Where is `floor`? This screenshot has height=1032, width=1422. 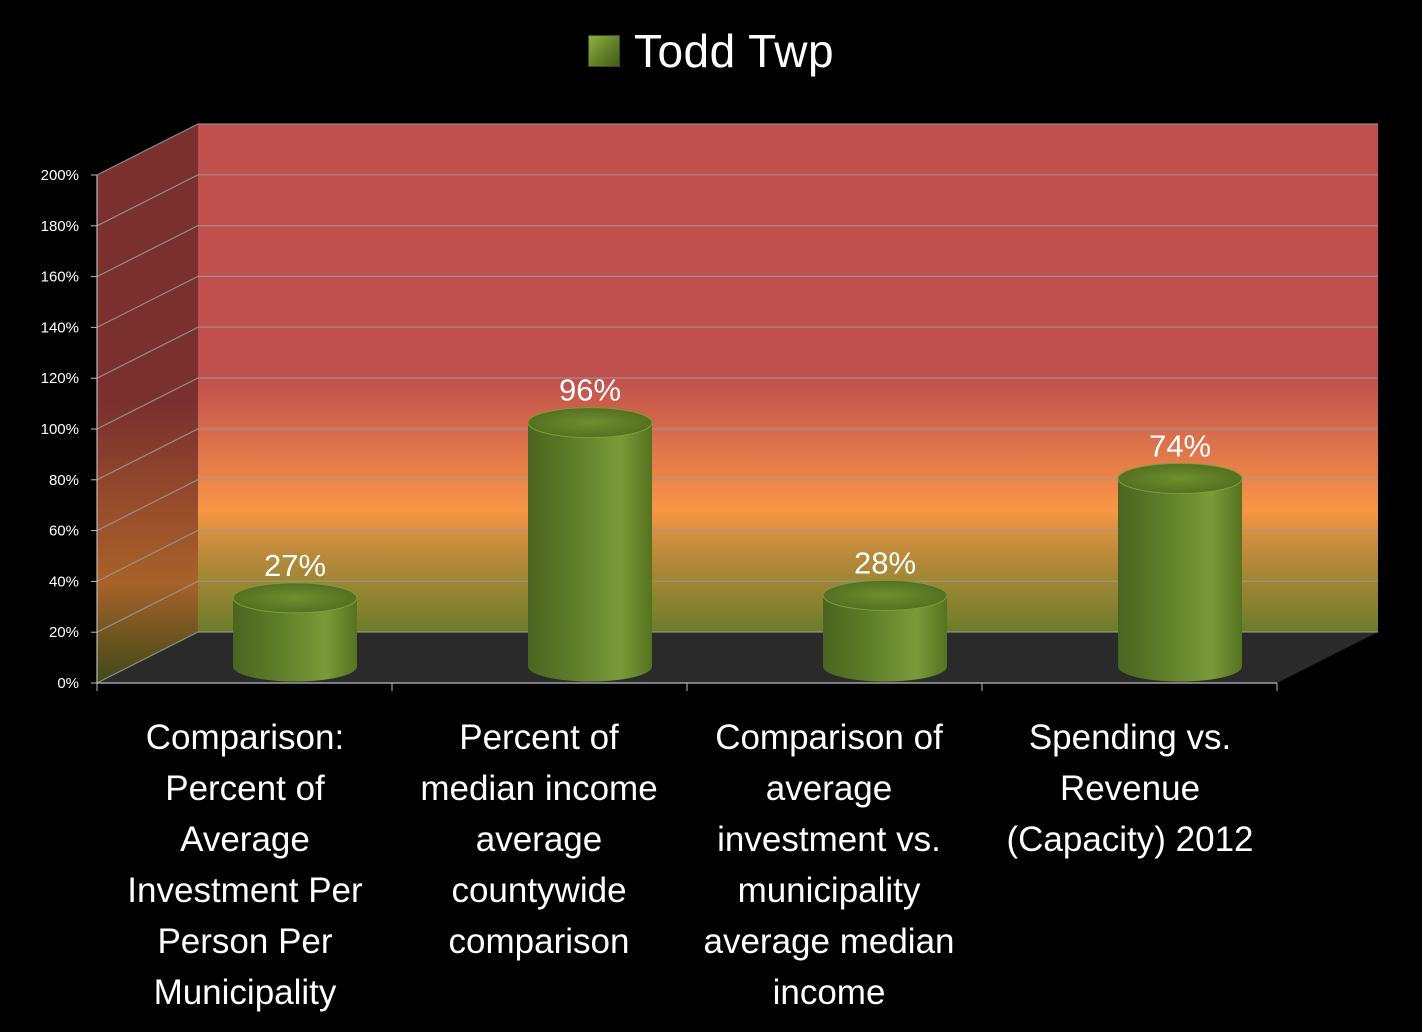
floor is located at coordinates (737, 657).